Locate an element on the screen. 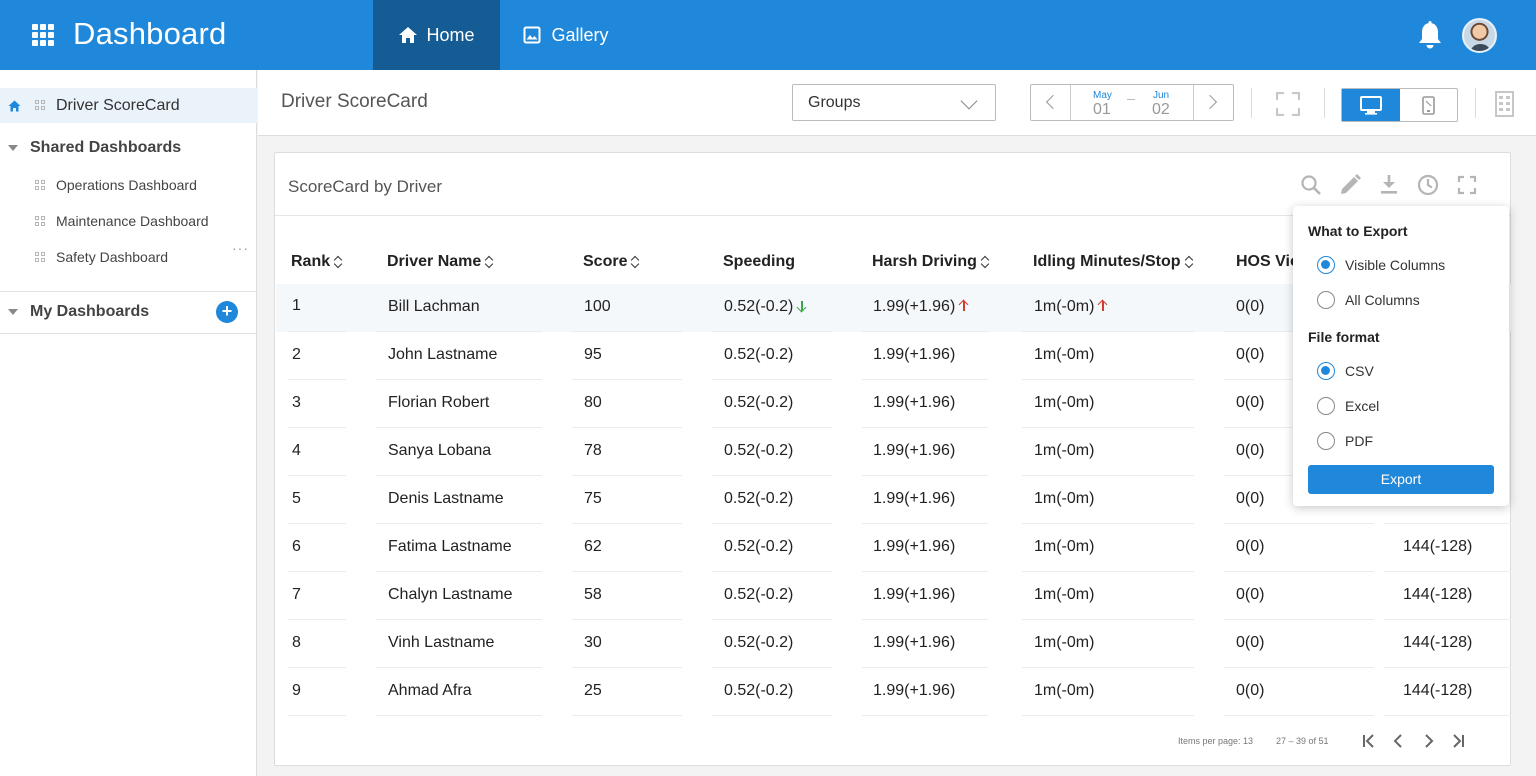 This screenshot has height=776, width=1536. column-header-rank: Rank is located at coordinates (317, 262).